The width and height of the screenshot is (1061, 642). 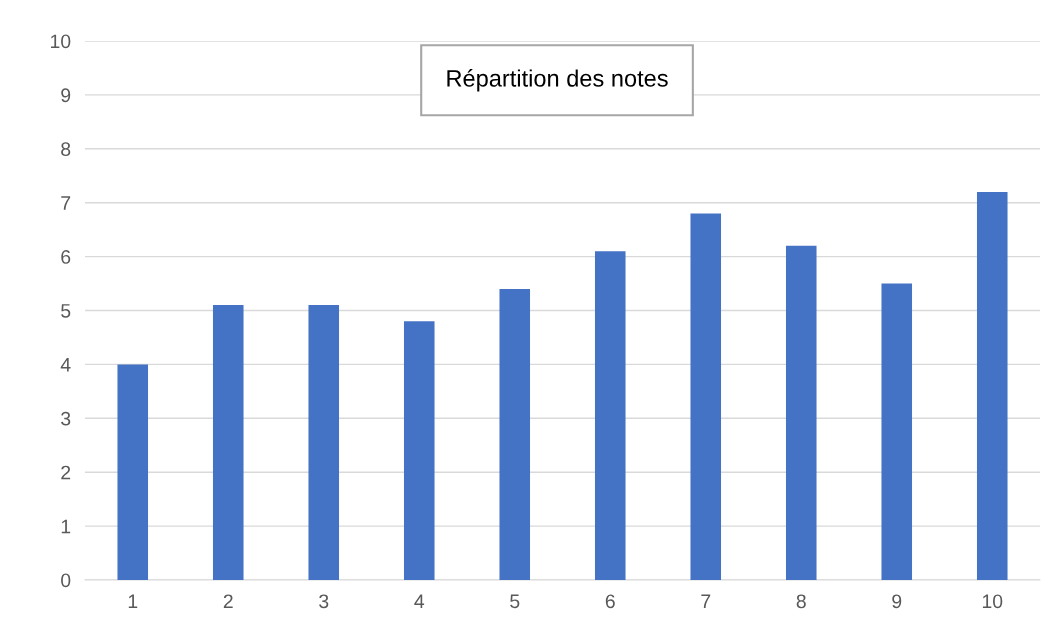 I want to click on y-tick-label: 6, so click(x=66, y=257).